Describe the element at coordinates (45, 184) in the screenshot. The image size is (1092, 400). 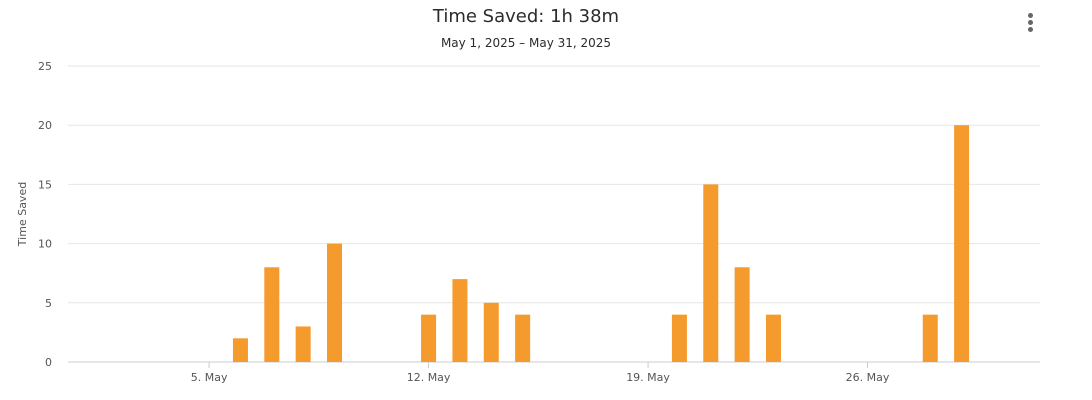
I see `y-tick-label: 15` at that location.